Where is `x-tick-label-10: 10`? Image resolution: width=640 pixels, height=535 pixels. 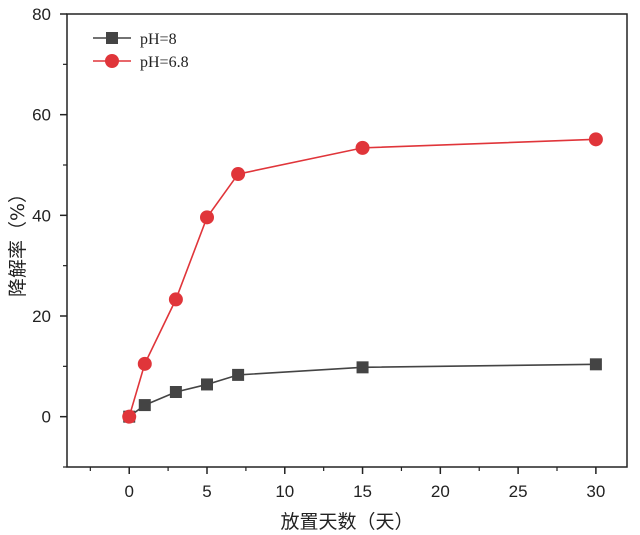
x-tick-label-10: 10 is located at coordinates (284, 491).